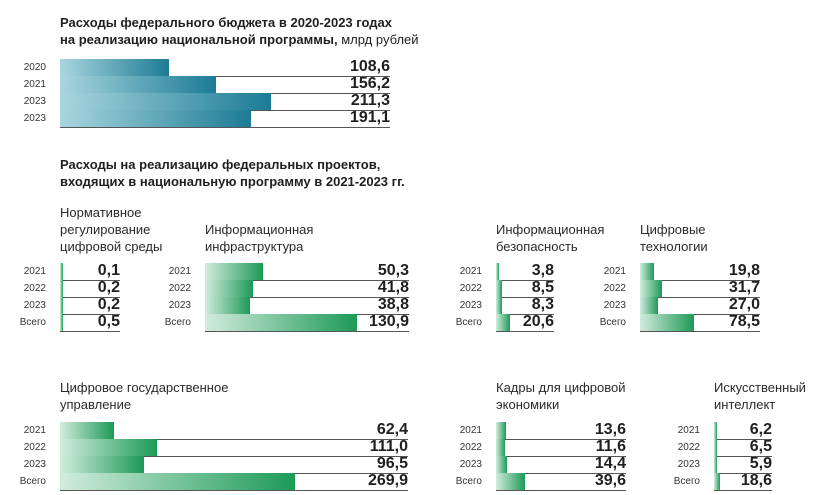  What do you see at coordinates (369, 66) in the screenshot?
I see `value-label: 108,6` at bounding box center [369, 66].